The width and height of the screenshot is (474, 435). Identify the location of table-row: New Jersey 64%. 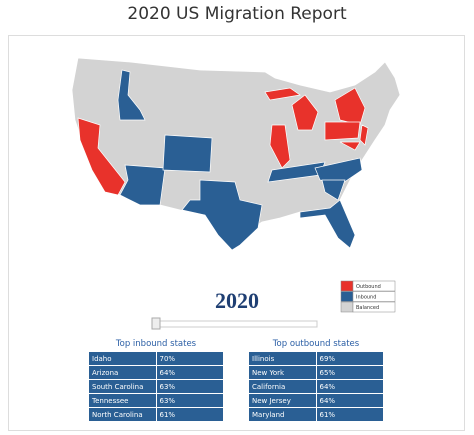
(316, 400).